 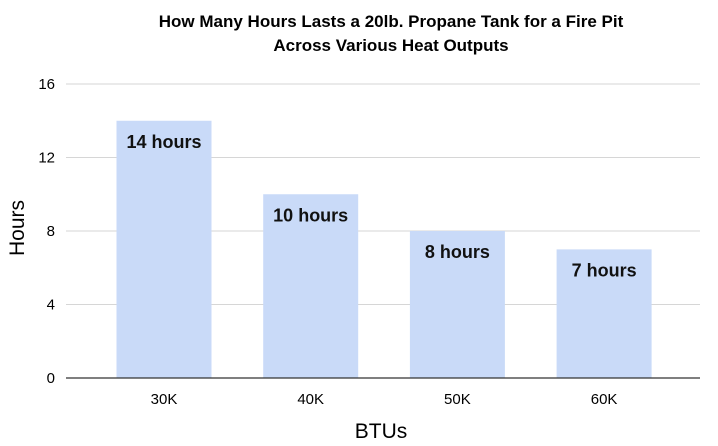 What do you see at coordinates (310, 399) in the screenshot?
I see `x-tick-label-40k: 40K` at bounding box center [310, 399].